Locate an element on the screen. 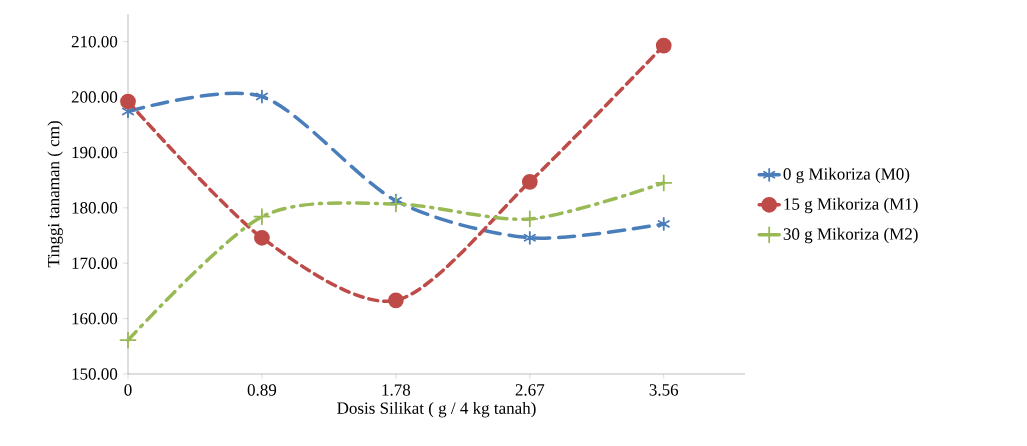 This screenshot has height=446, width=1027. x-tick-label: 0.89 is located at coordinates (262, 390).